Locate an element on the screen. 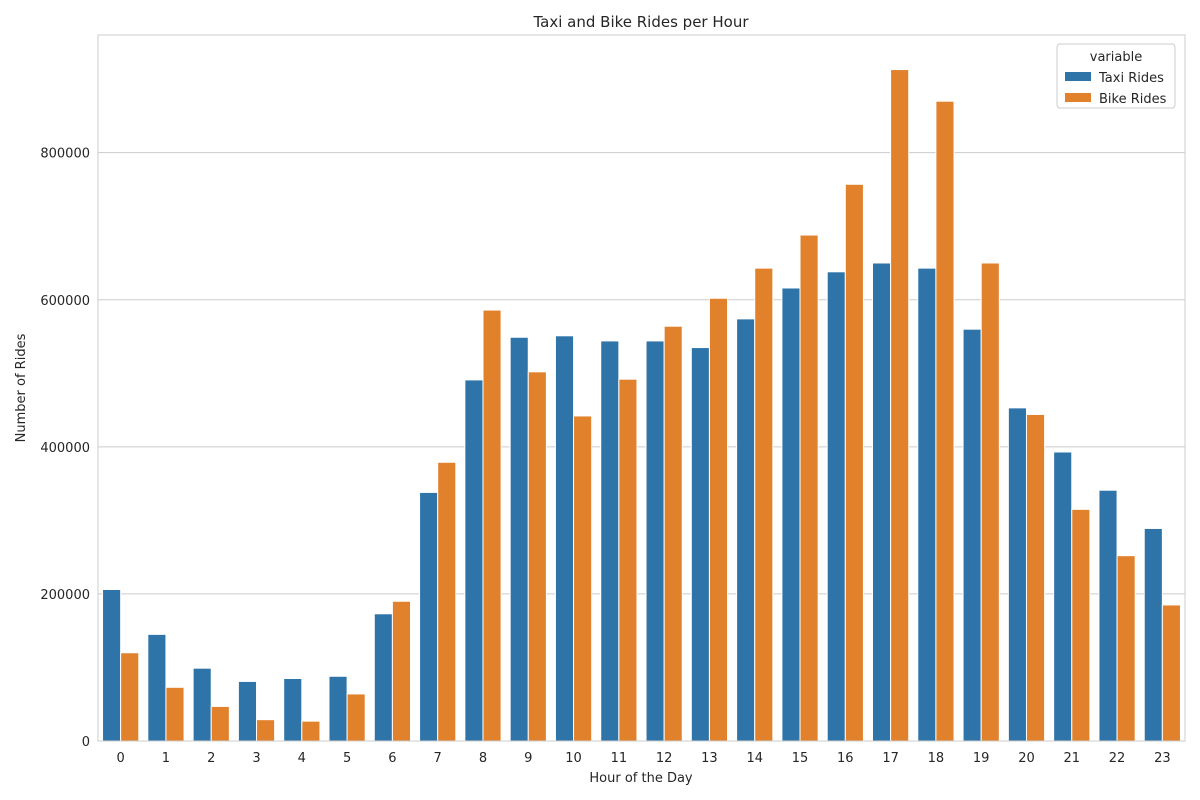 This screenshot has height=800, width=1200. x-tick-label: 0 is located at coordinates (121, 758).